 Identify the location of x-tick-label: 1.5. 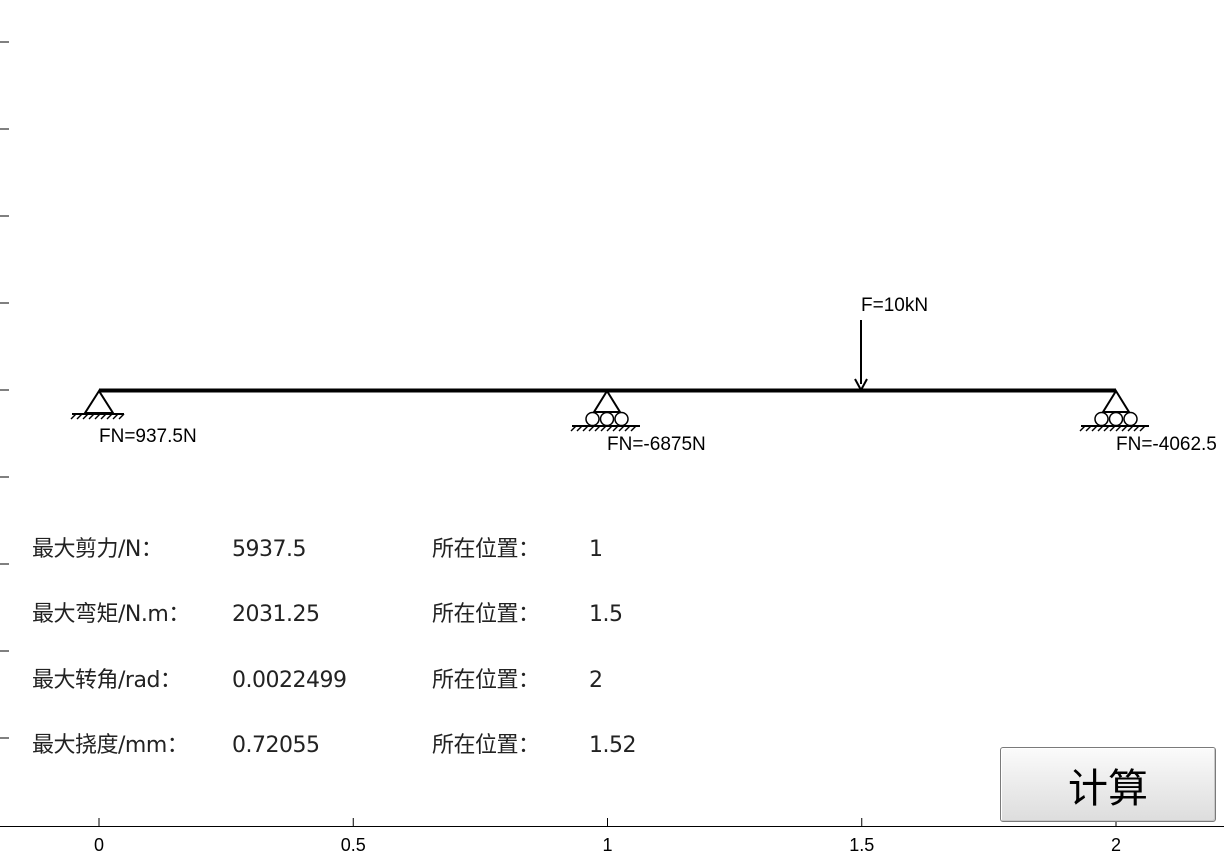
(861, 845).